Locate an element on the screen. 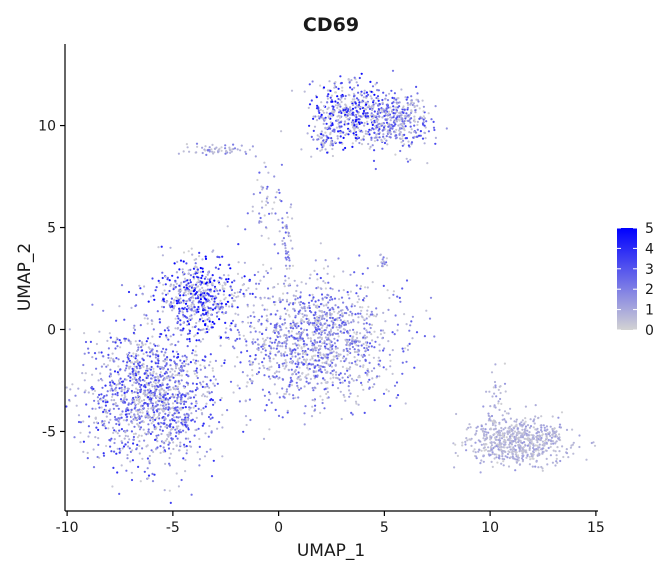 The width and height of the screenshot is (672, 581). x-tick-label: 15 is located at coordinates (596, 528).